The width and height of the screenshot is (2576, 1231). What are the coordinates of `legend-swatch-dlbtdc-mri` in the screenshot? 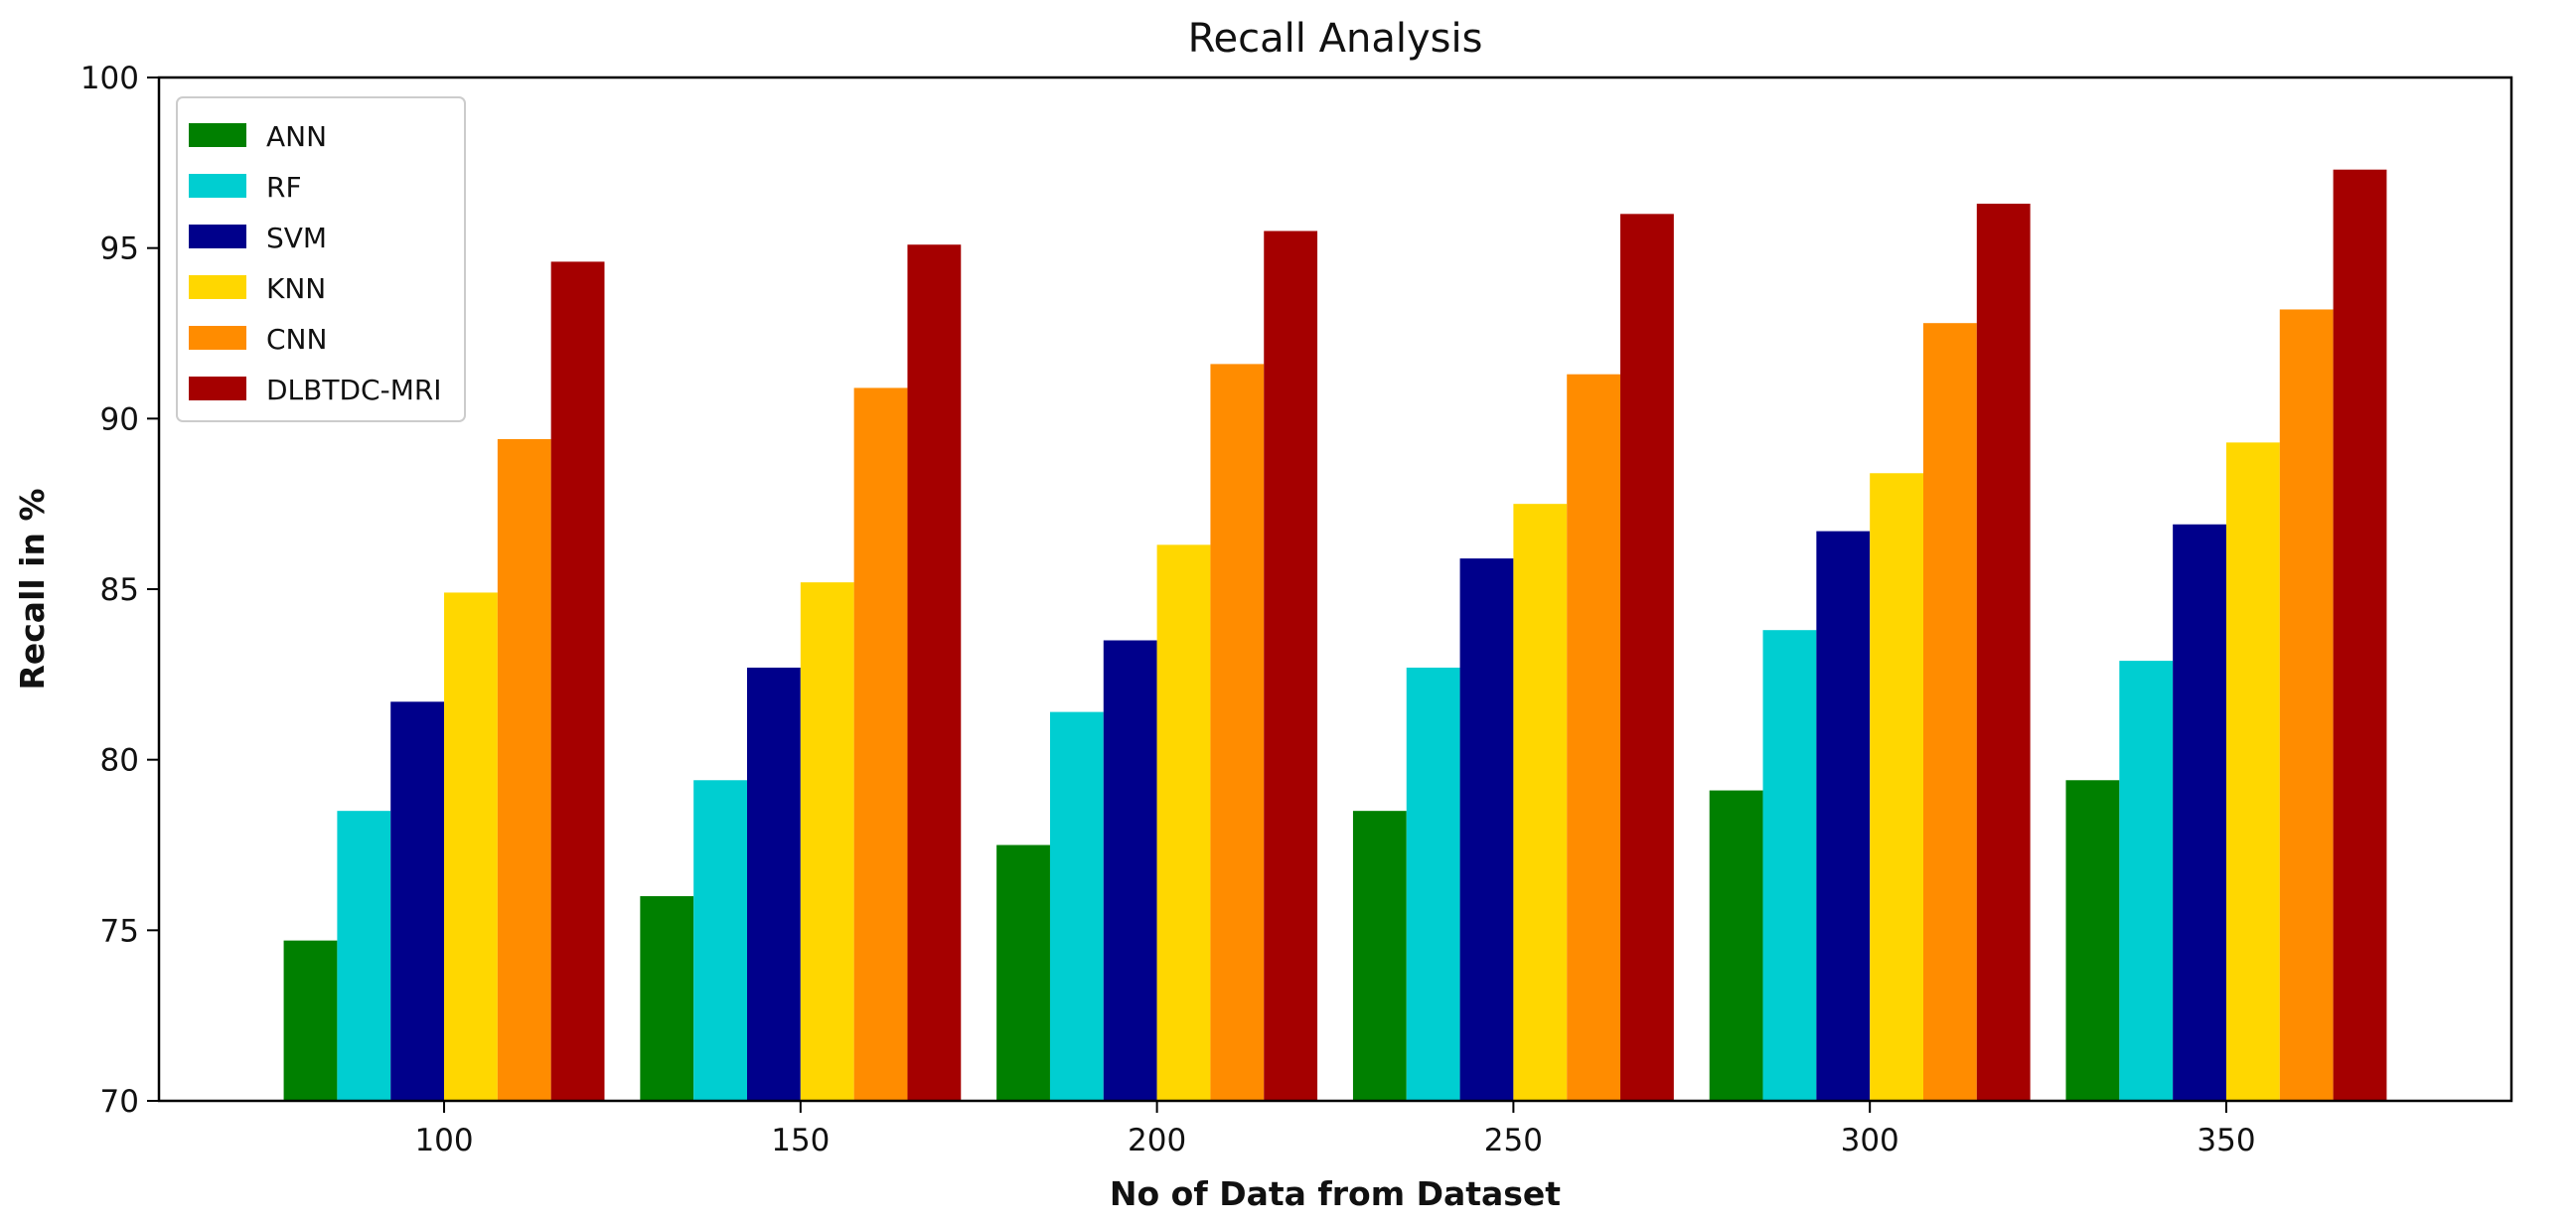 It's located at (217, 388).